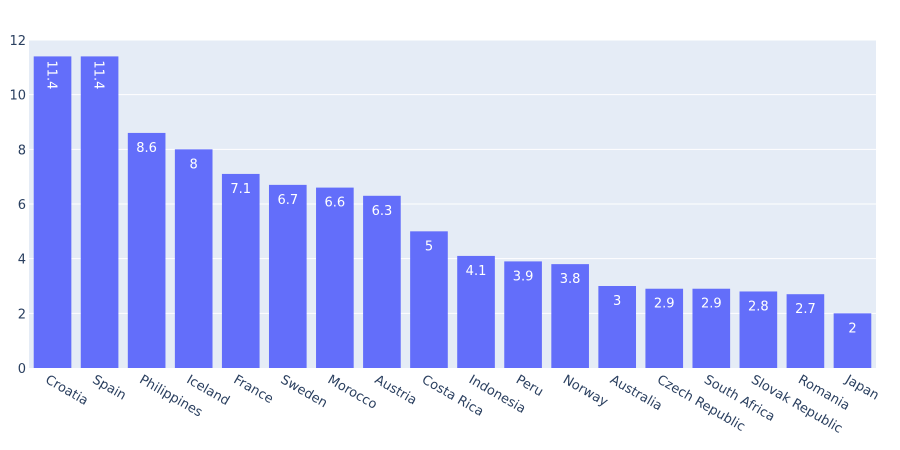 The image size is (900, 450). What do you see at coordinates (529, 385) in the screenshot?
I see `x-tick-label: Peru` at bounding box center [529, 385].